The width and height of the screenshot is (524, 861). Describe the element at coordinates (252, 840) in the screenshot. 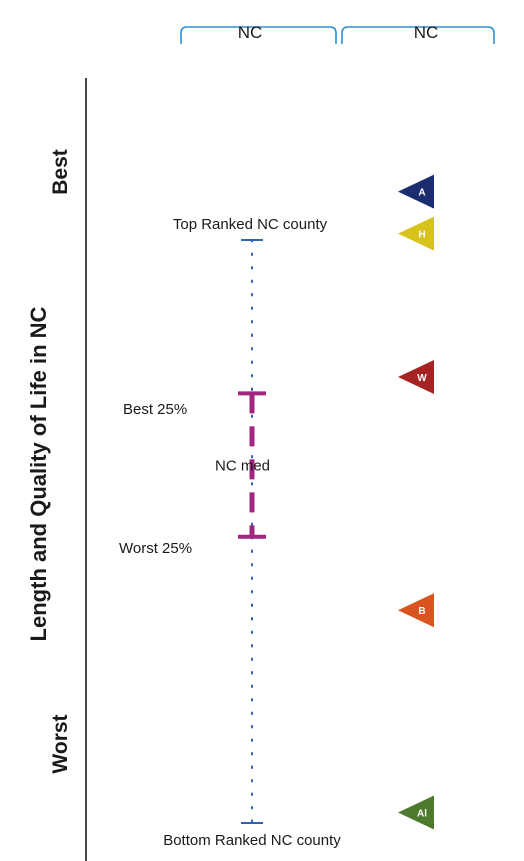

I see `bottom-ranked-label: Bottom Ranked NC county` at that location.